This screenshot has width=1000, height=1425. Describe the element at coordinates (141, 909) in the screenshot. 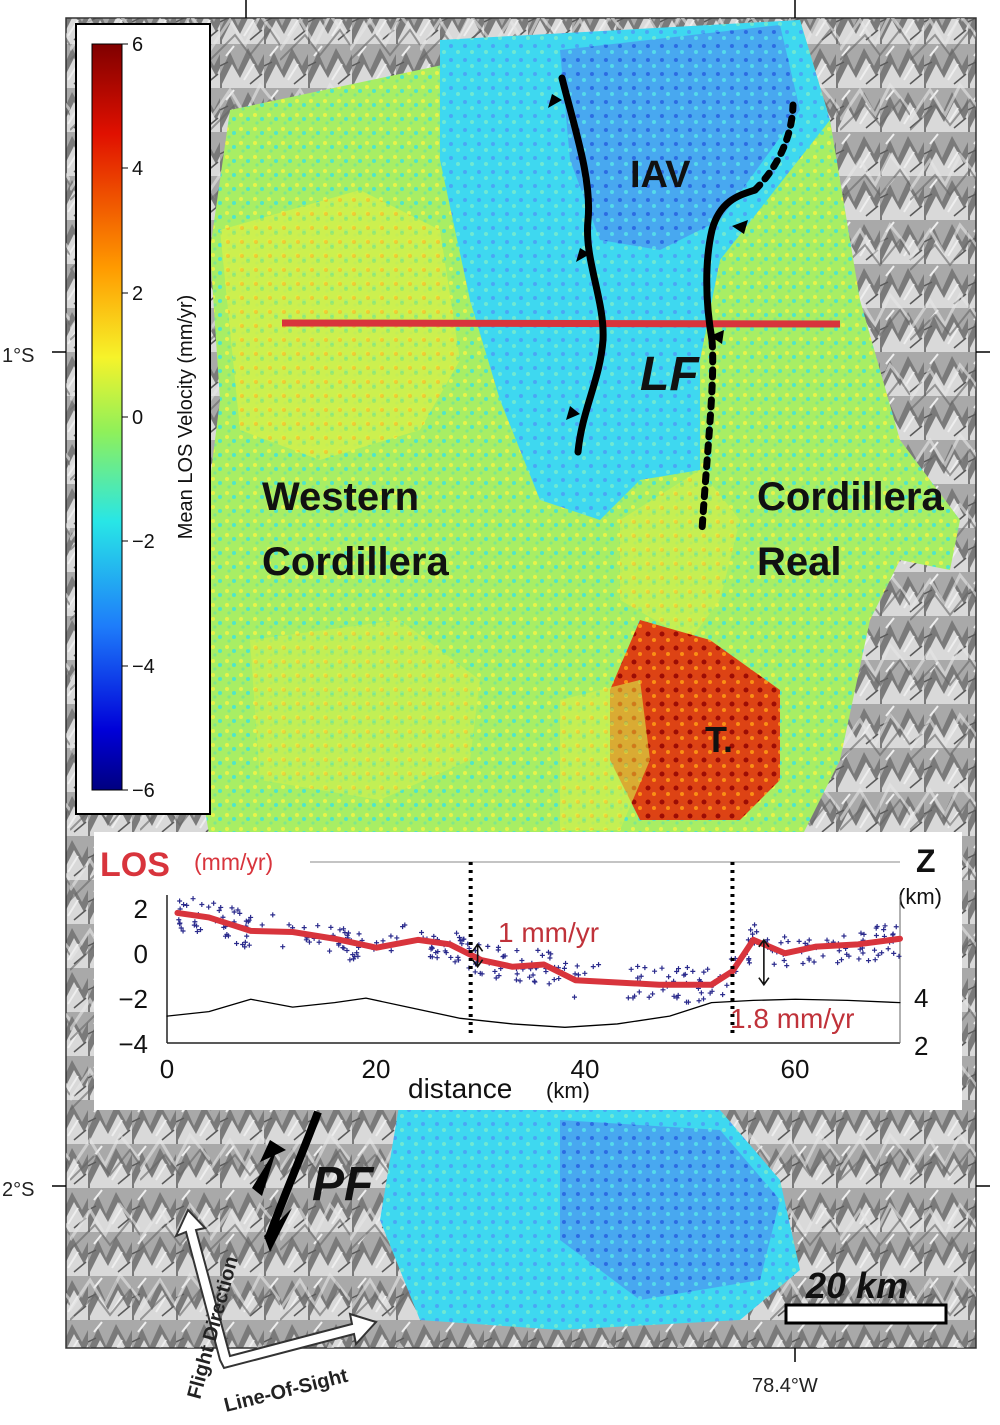

I see `y-tick: 2` at that location.